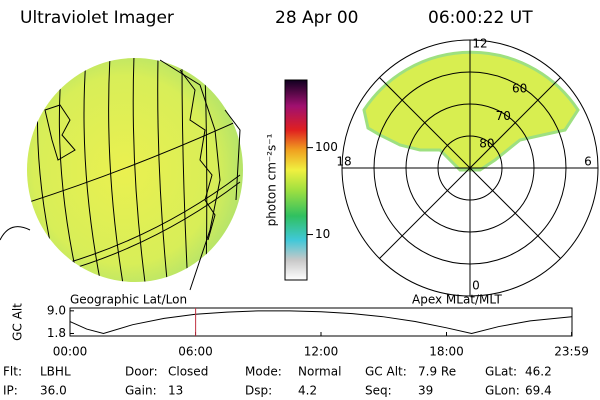 This screenshot has height=400, width=600. I want to click on date: 28 Apr 00, so click(316, 18).